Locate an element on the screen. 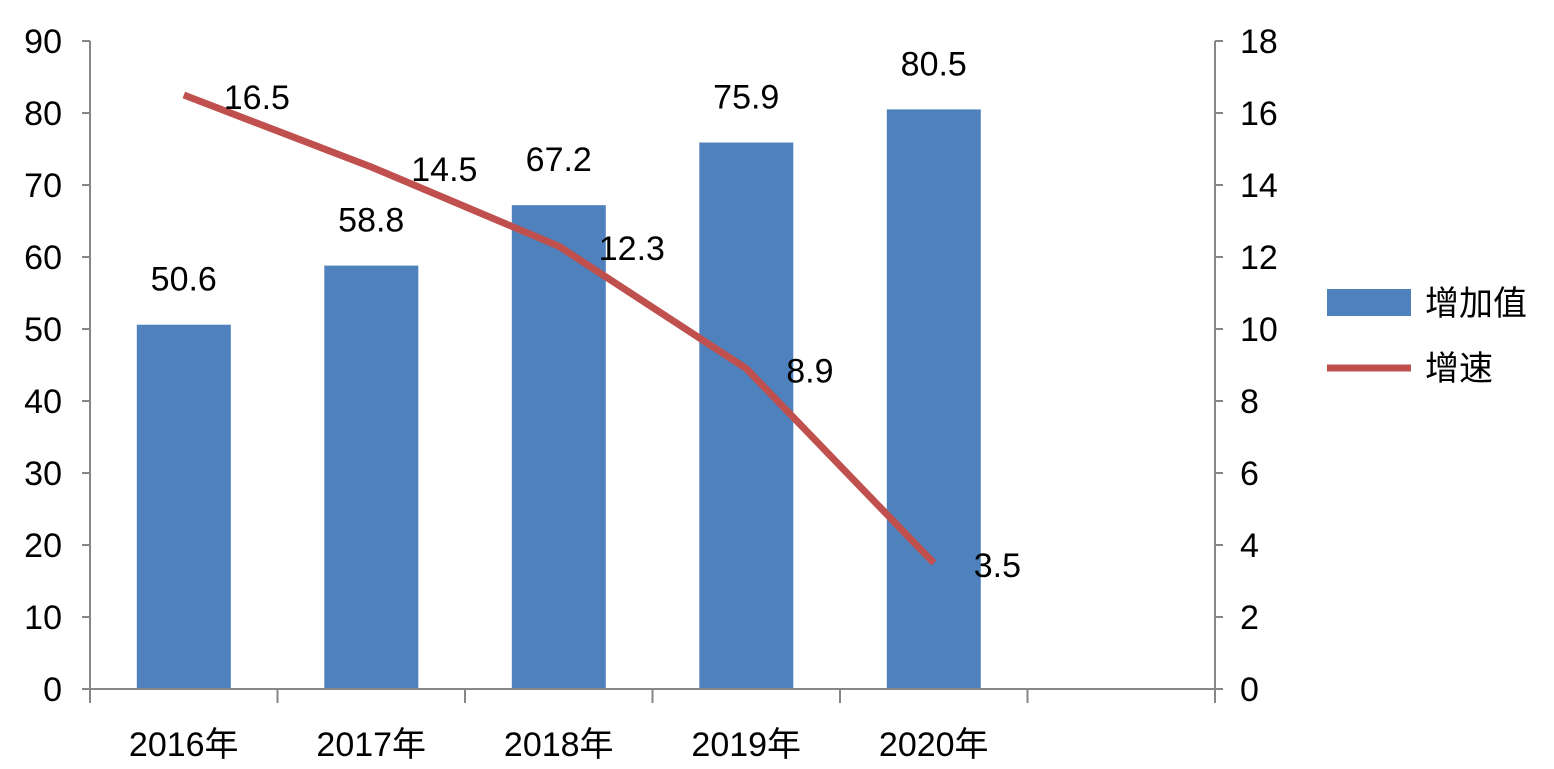 This screenshot has width=1554, height=769. right-tick-label: 14 is located at coordinates (1259, 186).